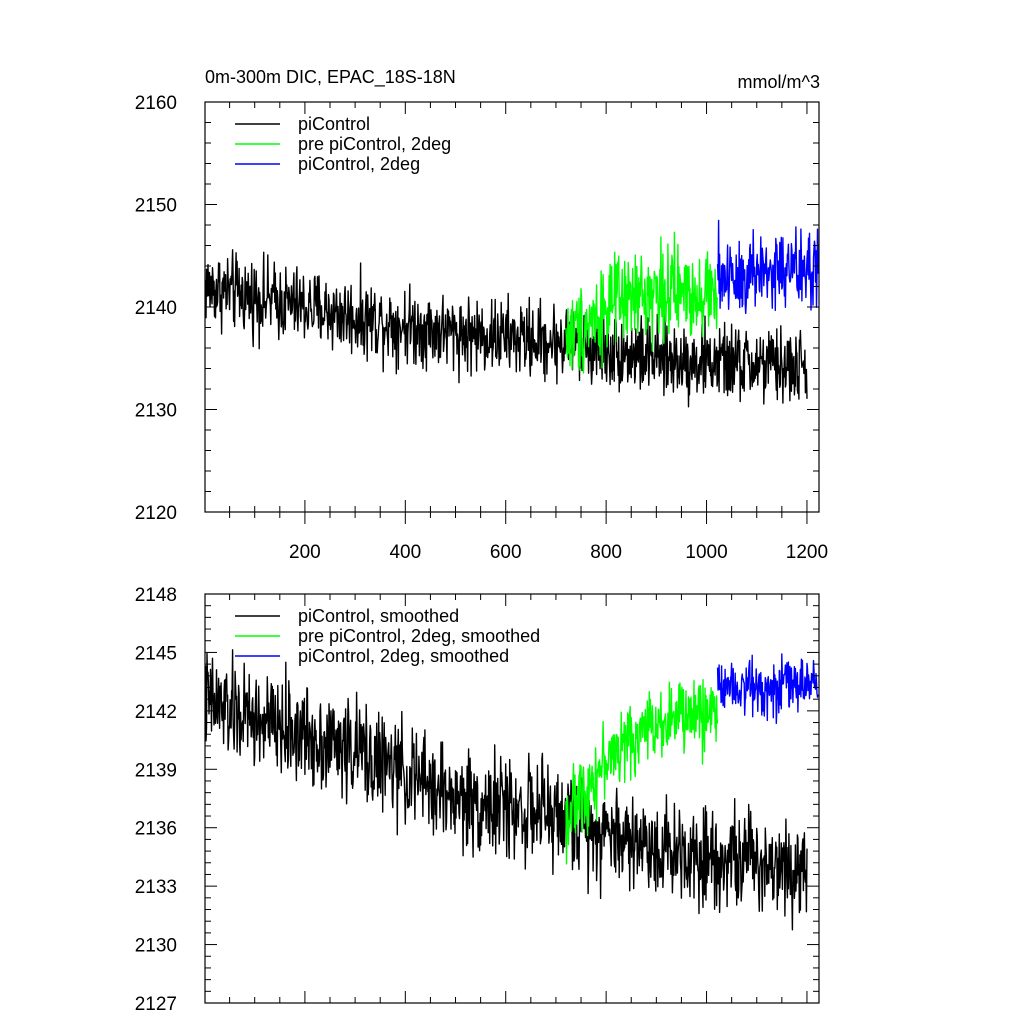 The height and width of the screenshot is (1024, 1024). I want to click on legend-label: pre piControl, 2deg, so click(374, 144).